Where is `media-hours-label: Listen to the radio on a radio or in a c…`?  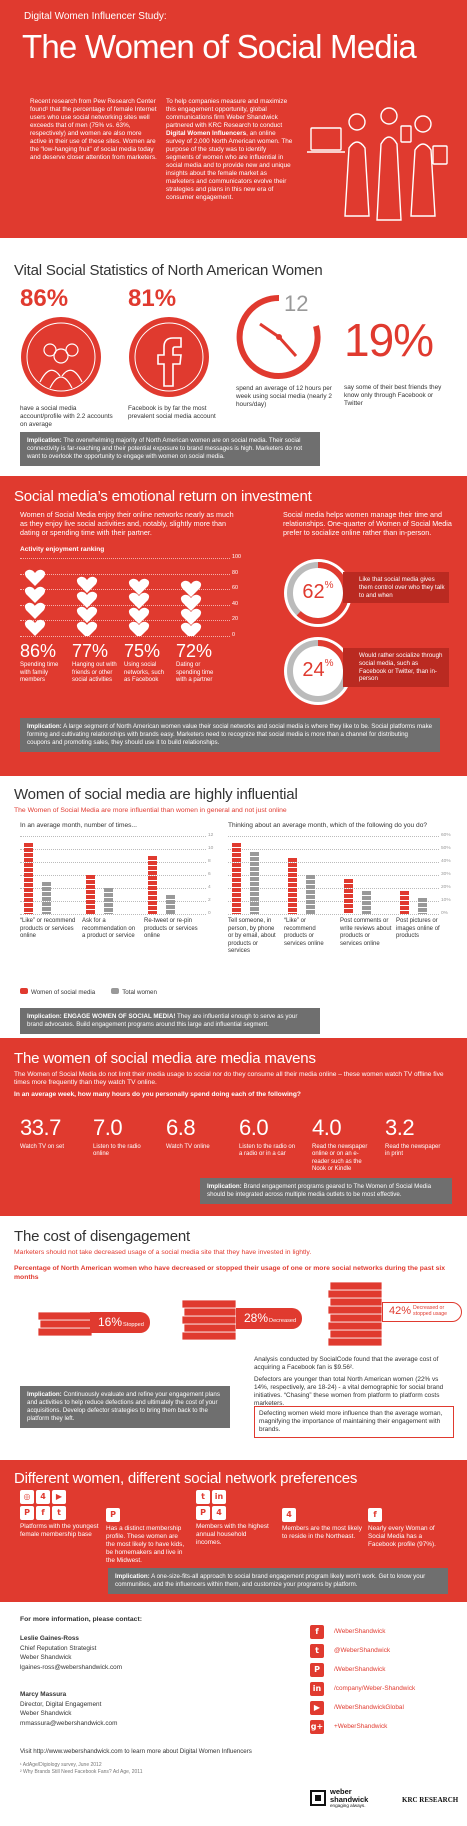
media-hours-label: Listen to the radio on a radio or in a c… is located at coordinates (267, 1150).